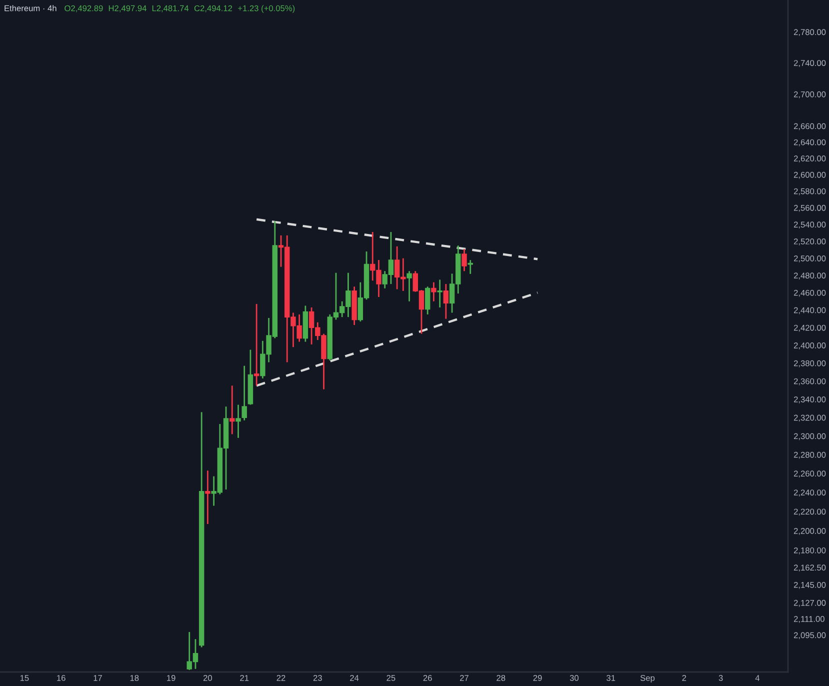 The height and width of the screenshot is (686, 829). I want to click on x-tick-label: 16, so click(61, 678).